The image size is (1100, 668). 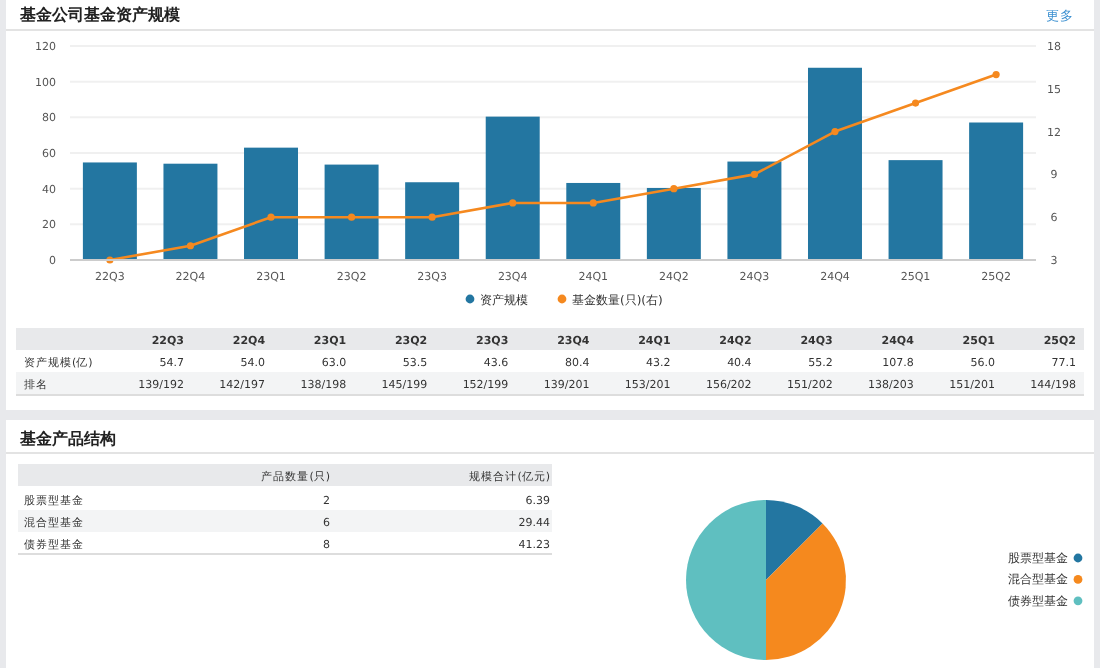 I want to click on text: 基金产品结构, so click(x=67, y=439).